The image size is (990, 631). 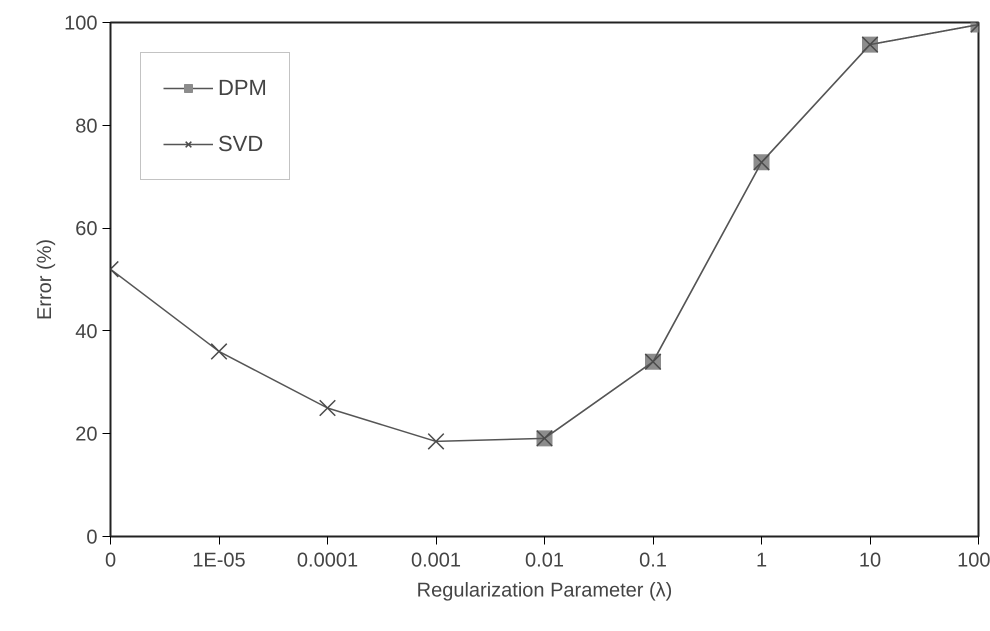 What do you see at coordinates (544, 561) in the screenshot?
I see `x-tick-label: 0.01` at bounding box center [544, 561].